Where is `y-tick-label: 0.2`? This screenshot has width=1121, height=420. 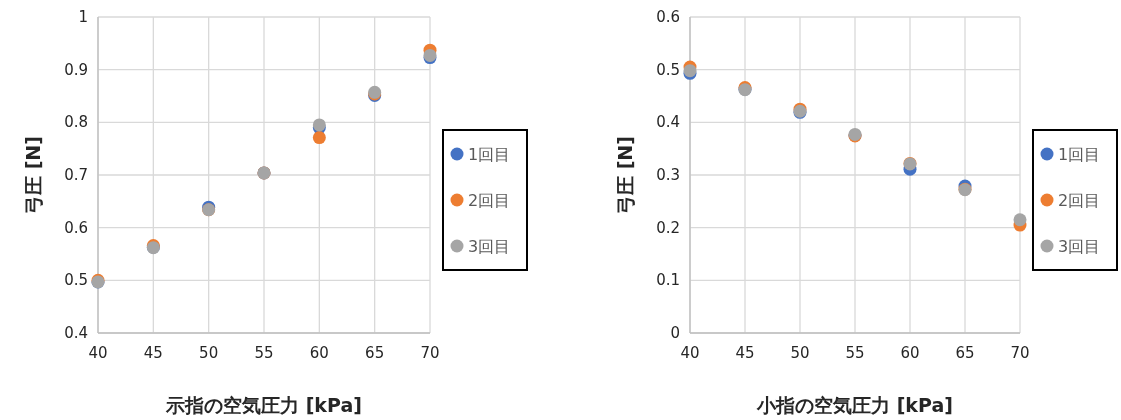 y-tick-label: 0.2 is located at coordinates (668, 227).